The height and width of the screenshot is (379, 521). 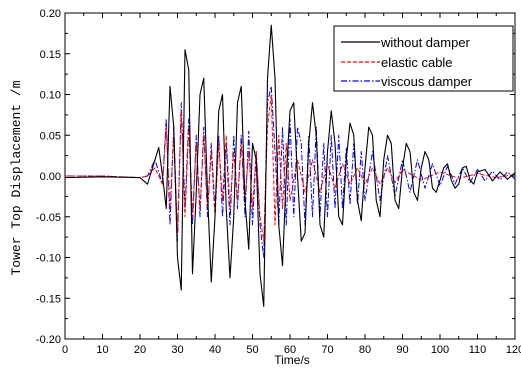 What do you see at coordinates (440, 350) in the screenshot?
I see `x-tick-label: 100` at bounding box center [440, 350].